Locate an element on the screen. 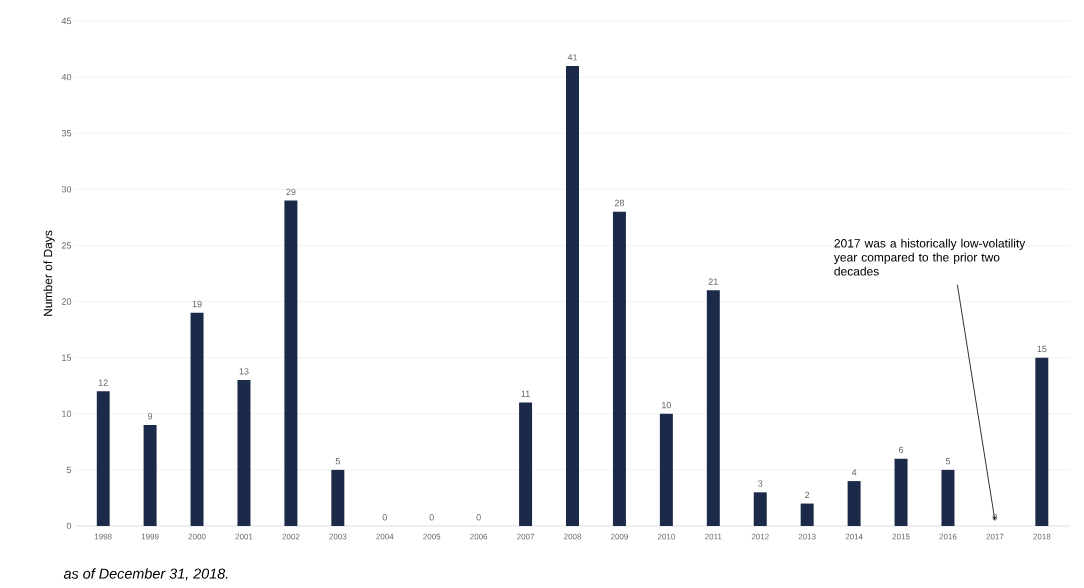 The width and height of the screenshot is (1084, 588). data-label: 10 is located at coordinates (667, 405).